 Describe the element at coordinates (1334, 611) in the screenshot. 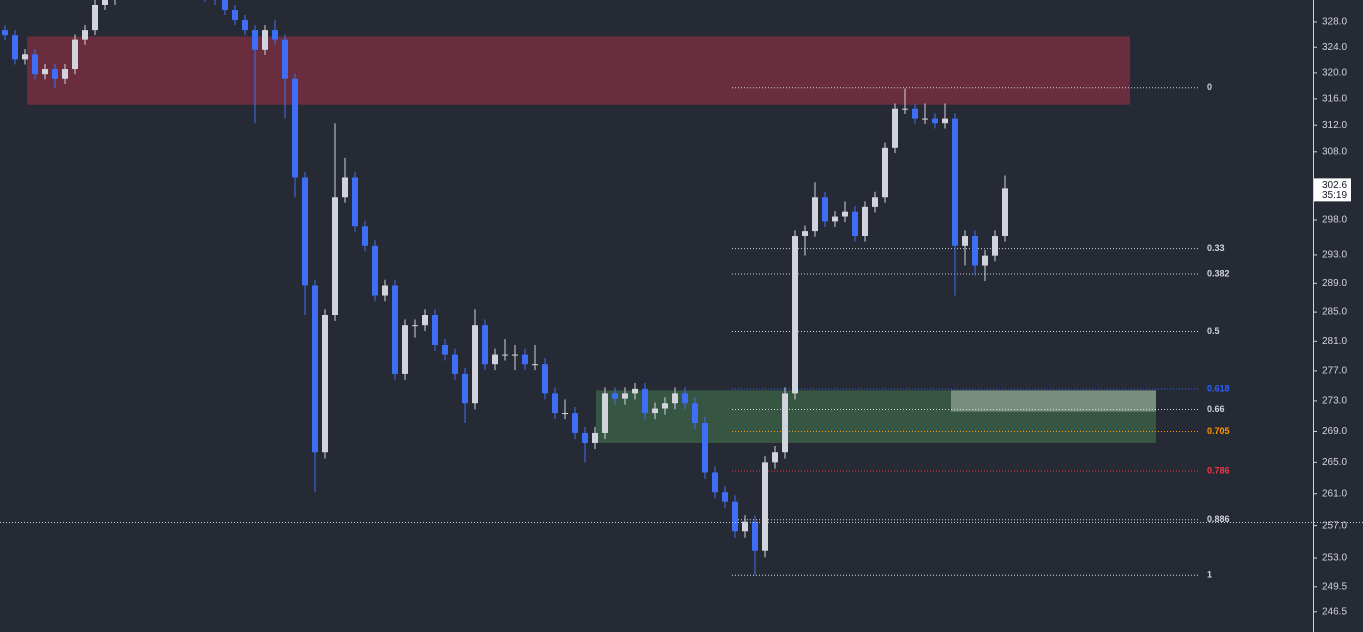

I see `y-tick-label: 246.5` at that location.